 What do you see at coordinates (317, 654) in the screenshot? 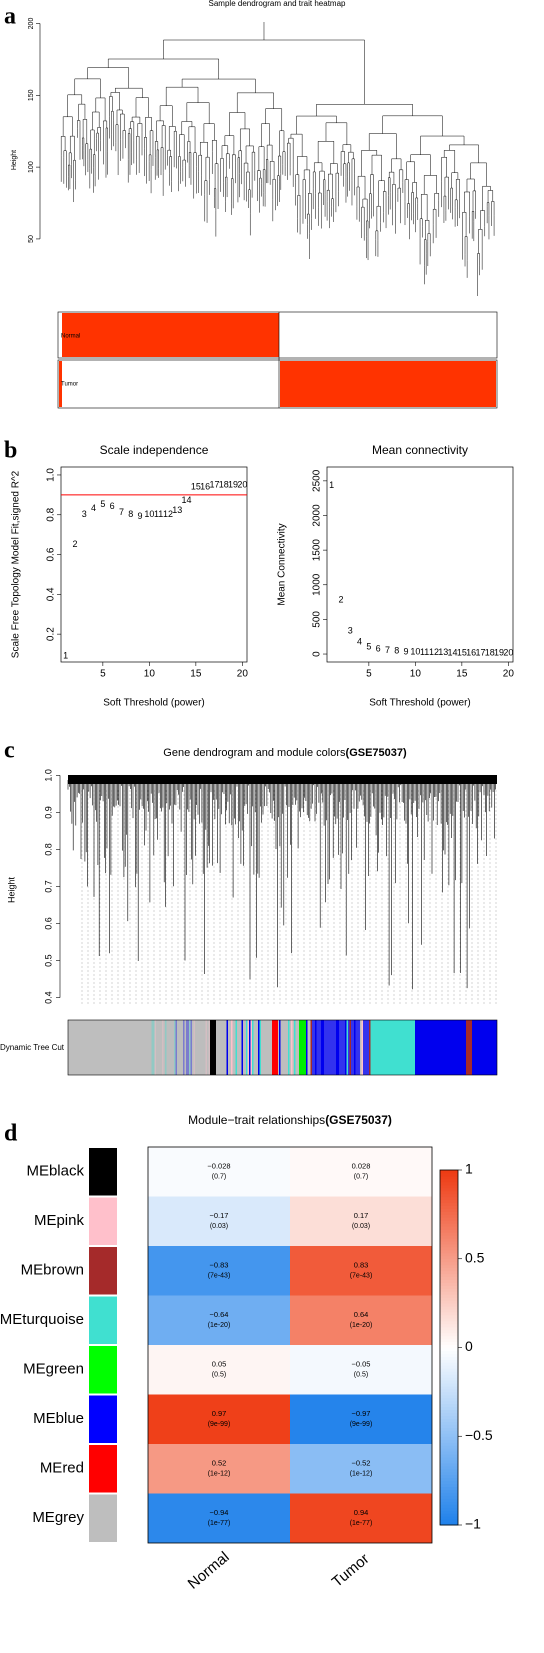
I see `y-tick-label: 0` at bounding box center [317, 654].